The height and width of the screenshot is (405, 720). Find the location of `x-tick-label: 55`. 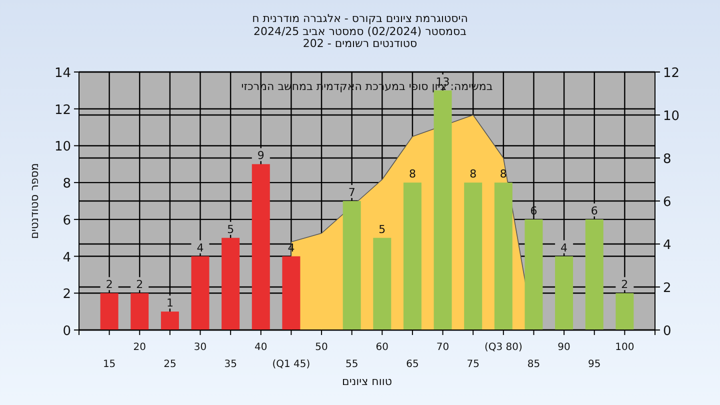

x-tick-label: 55 is located at coordinates (351, 364).